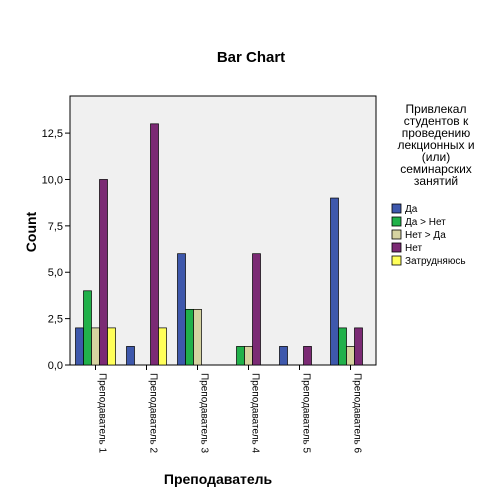  I want to click on y-tick-label: 5,0, so click(55, 273).